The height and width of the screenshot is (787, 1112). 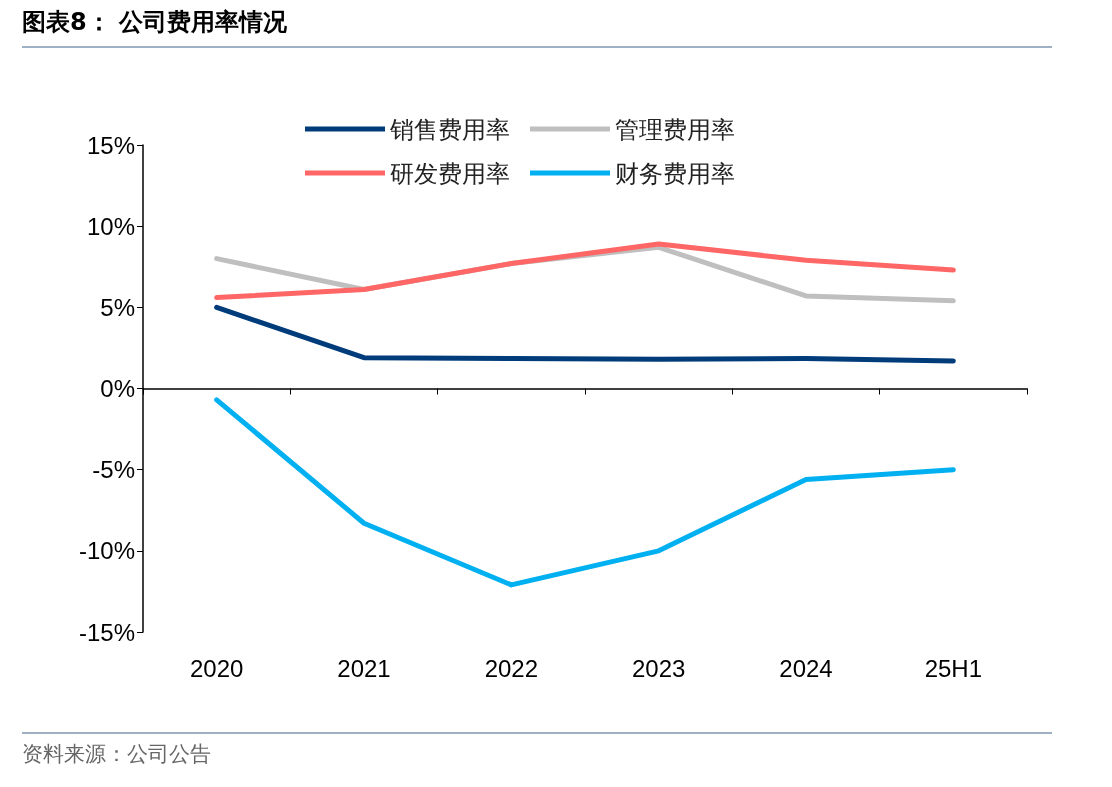 I want to click on y-tick-label: -10%, so click(x=106, y=551).